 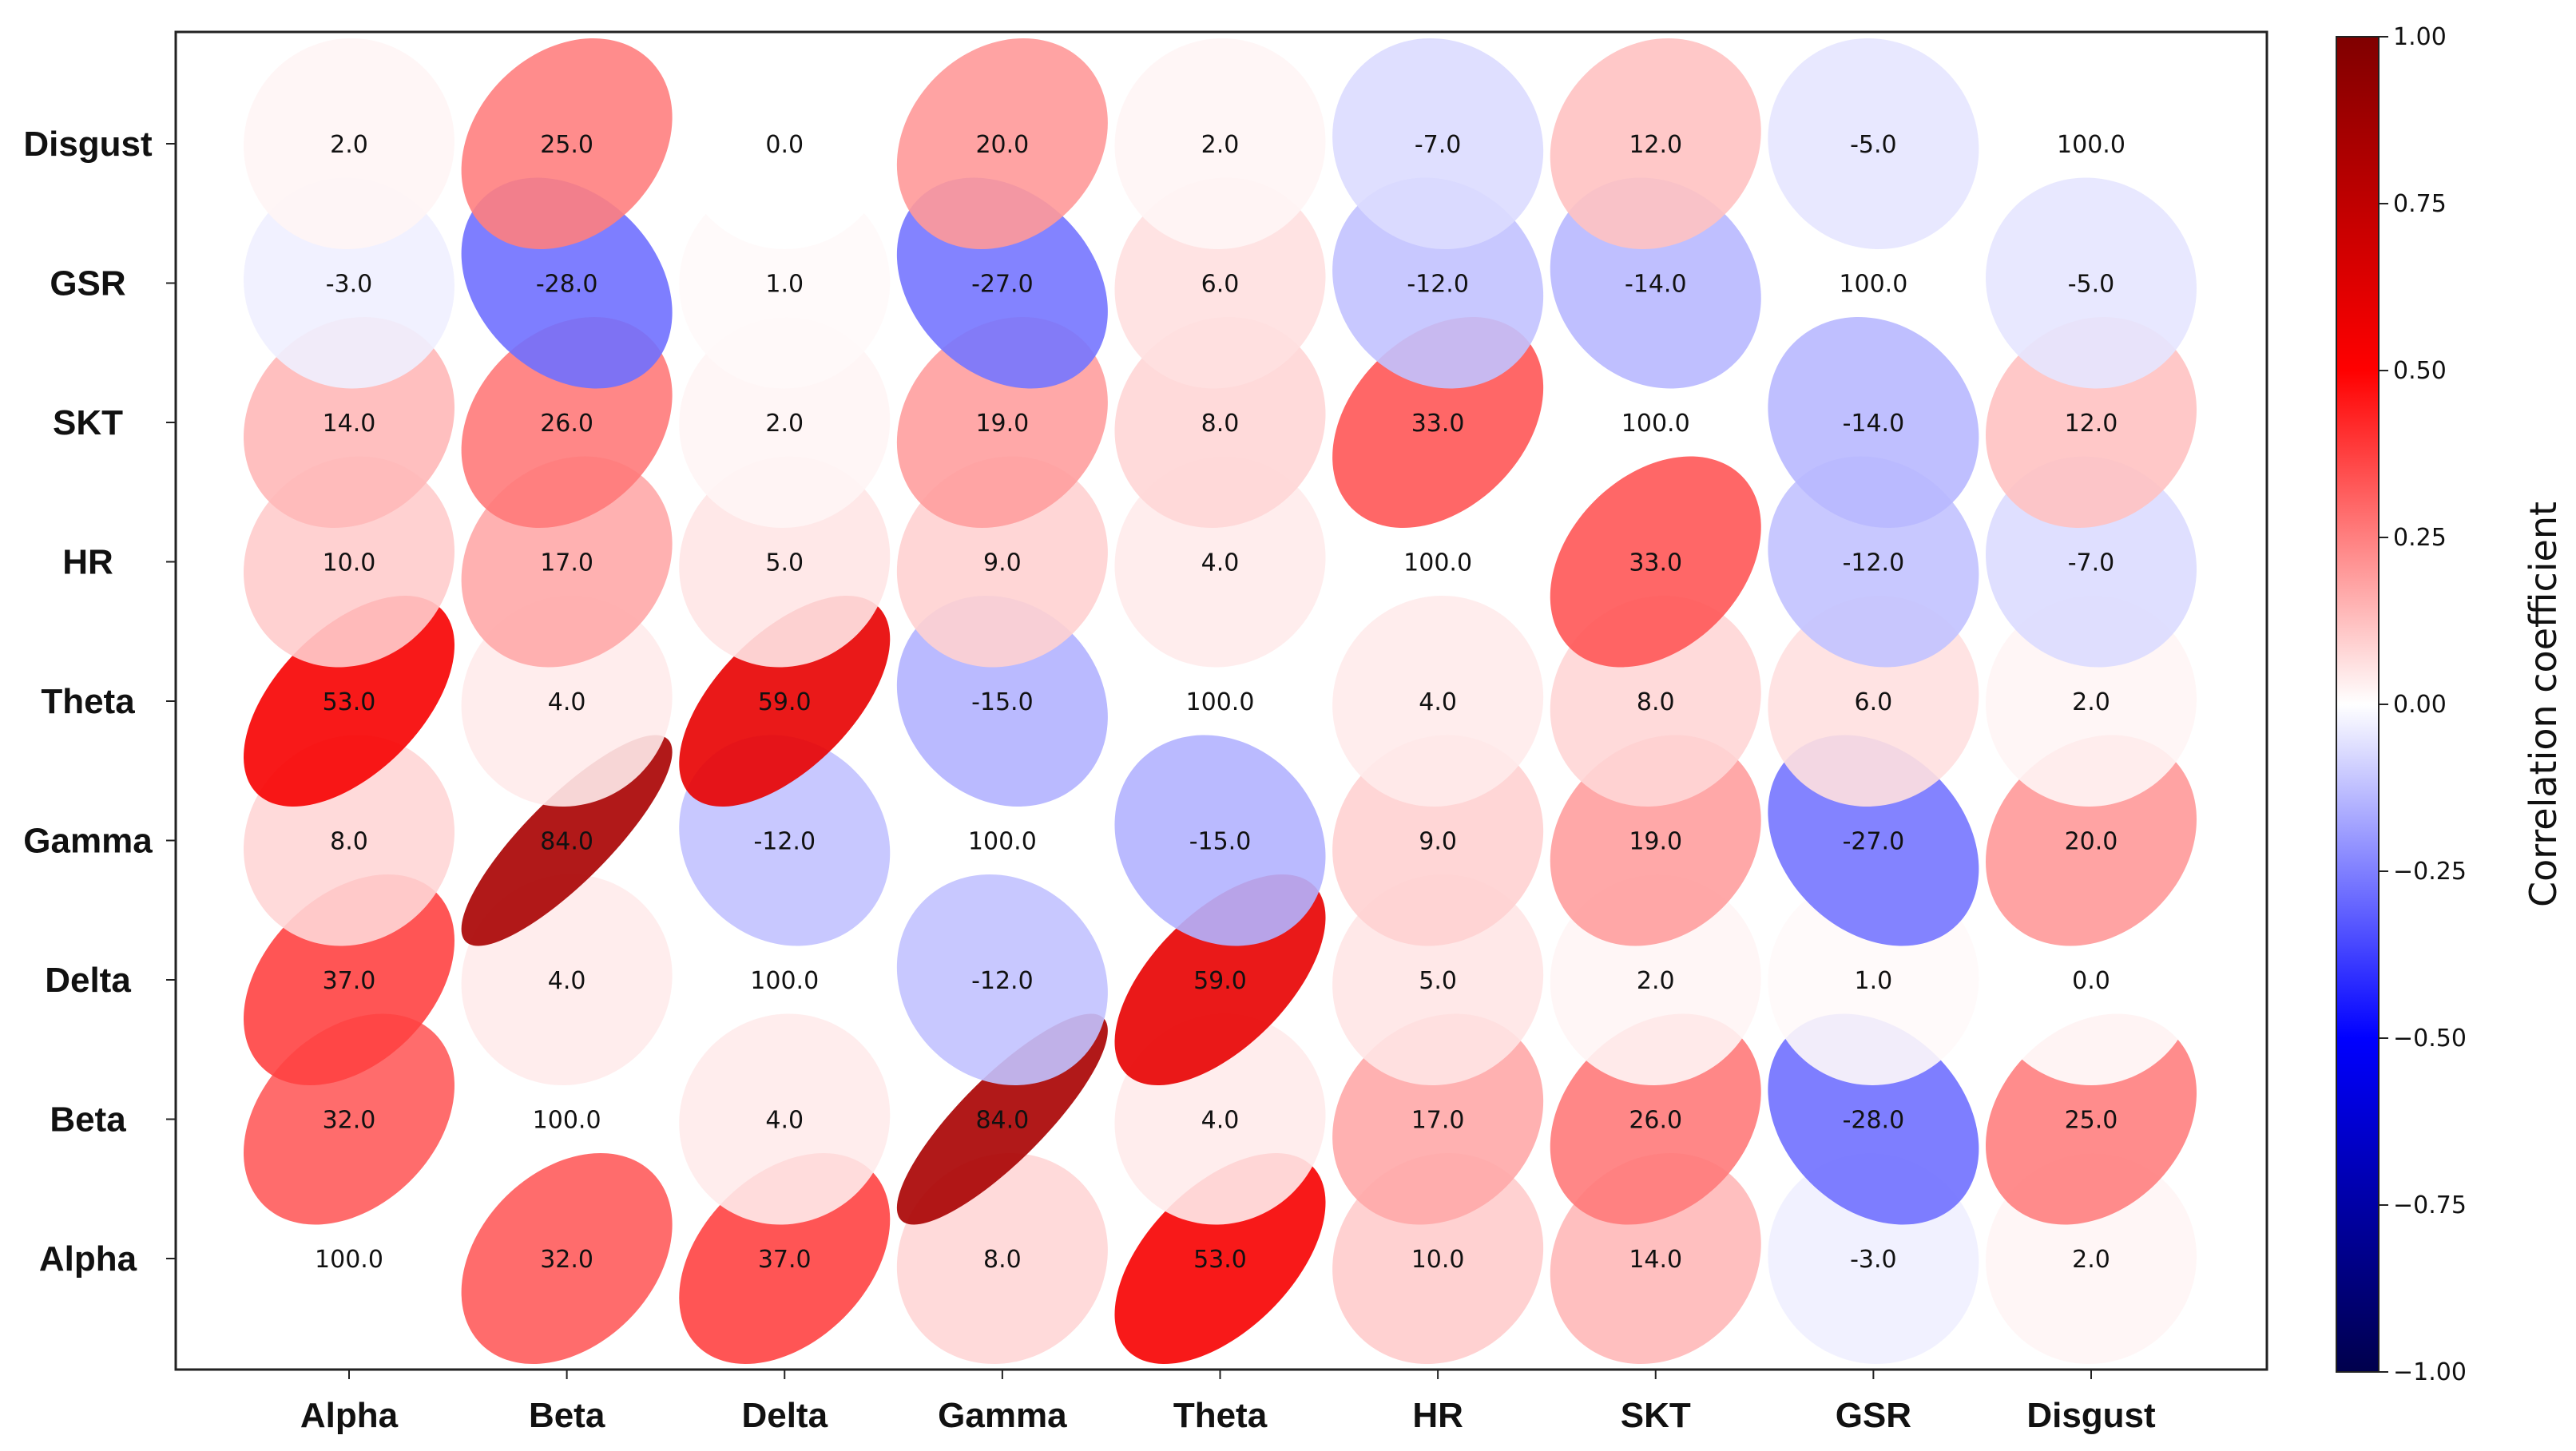 What do you see at coordinates (785, 144) in the screenshot?
I see `matrix-cell: 0.0` at bounding box center [785, 144].